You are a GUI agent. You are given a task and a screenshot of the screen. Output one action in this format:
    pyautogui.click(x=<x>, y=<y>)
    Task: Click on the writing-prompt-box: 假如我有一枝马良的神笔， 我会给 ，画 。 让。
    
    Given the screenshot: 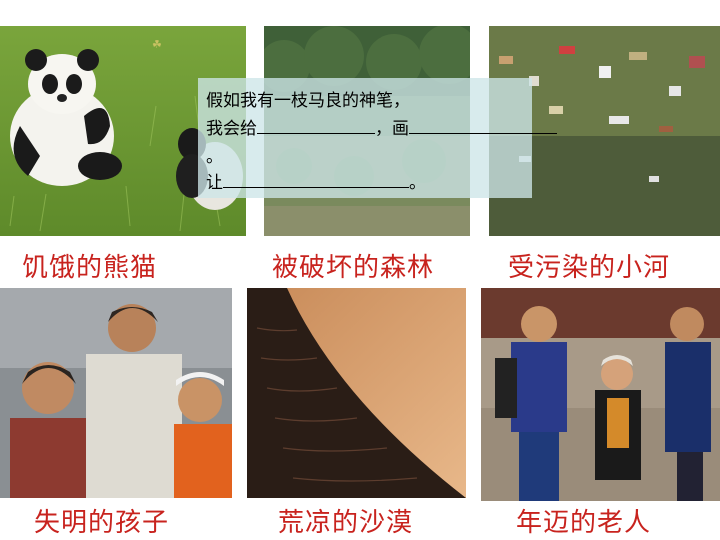 What is the action you would take?
    pyautogui.click(x=377, y=138)
    